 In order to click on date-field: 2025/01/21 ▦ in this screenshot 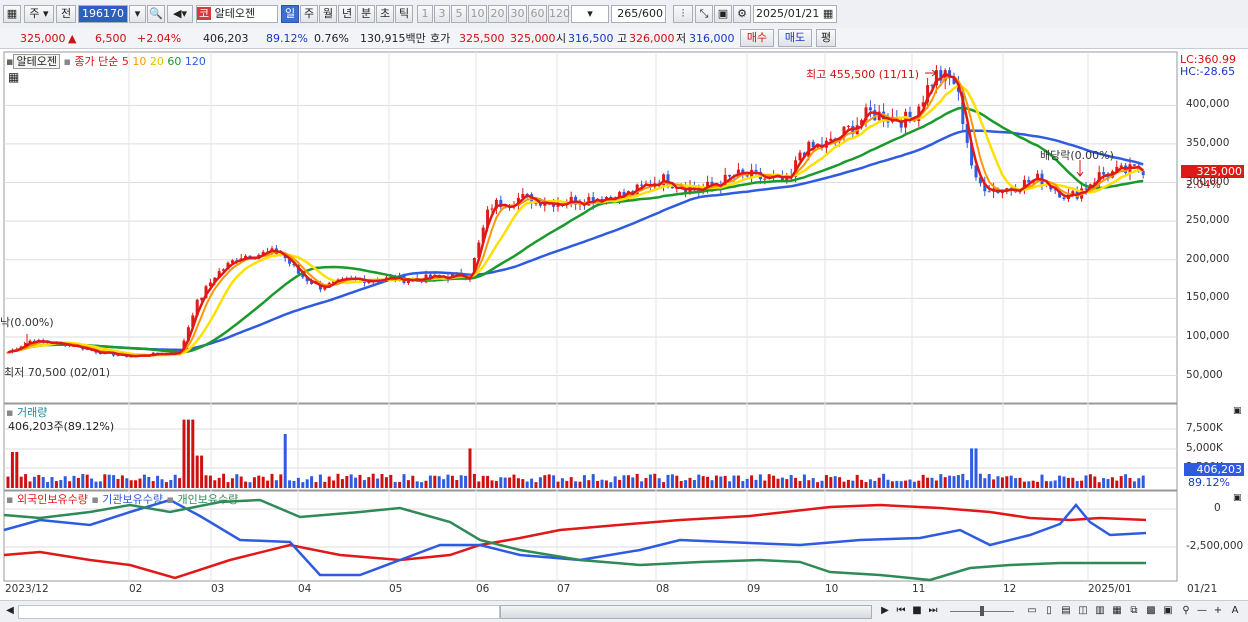, I will do `click(795, 14)`.